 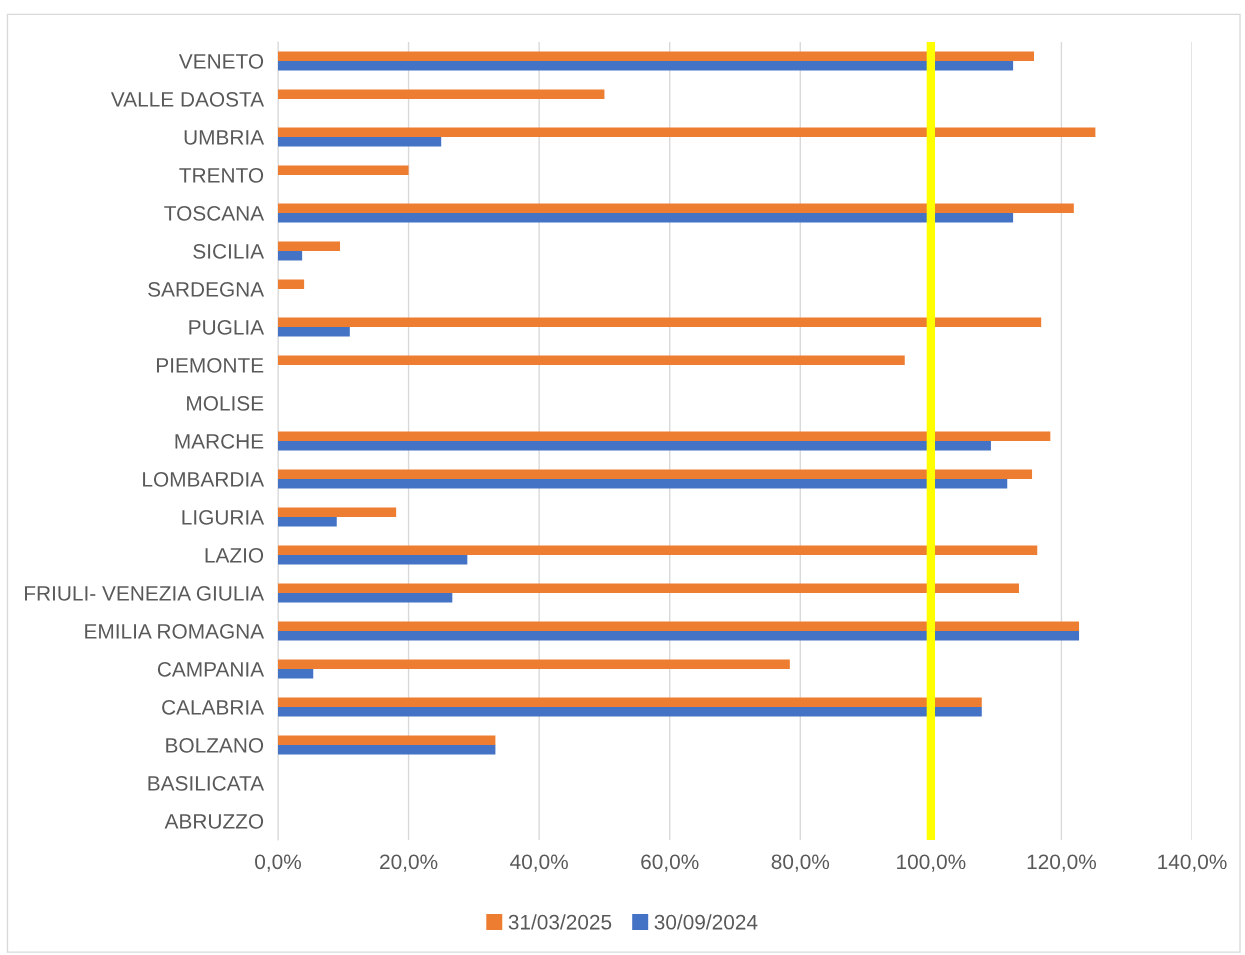 I want to click on y-tick-label: CALABRIA, so click(x=213, y=707).